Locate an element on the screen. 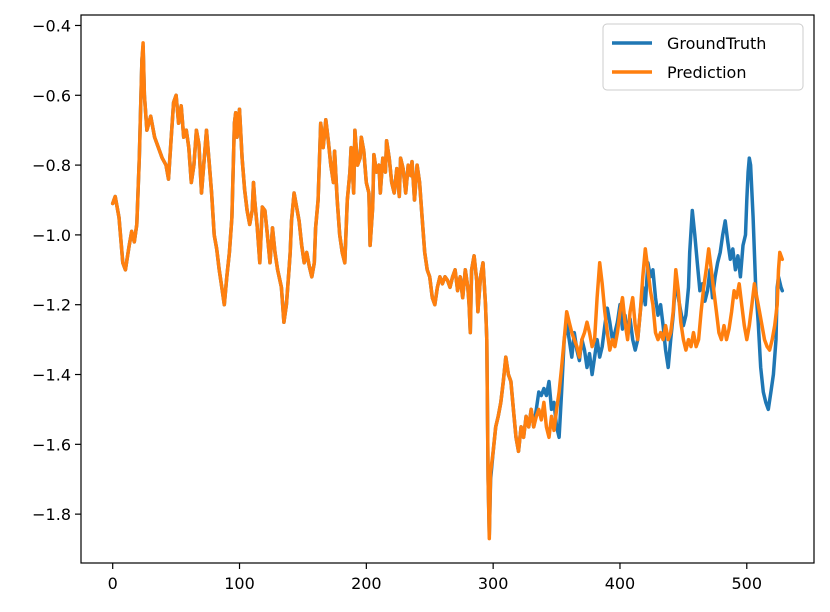  y-tick-label: −1.4 is located at coordinates (51, 375).